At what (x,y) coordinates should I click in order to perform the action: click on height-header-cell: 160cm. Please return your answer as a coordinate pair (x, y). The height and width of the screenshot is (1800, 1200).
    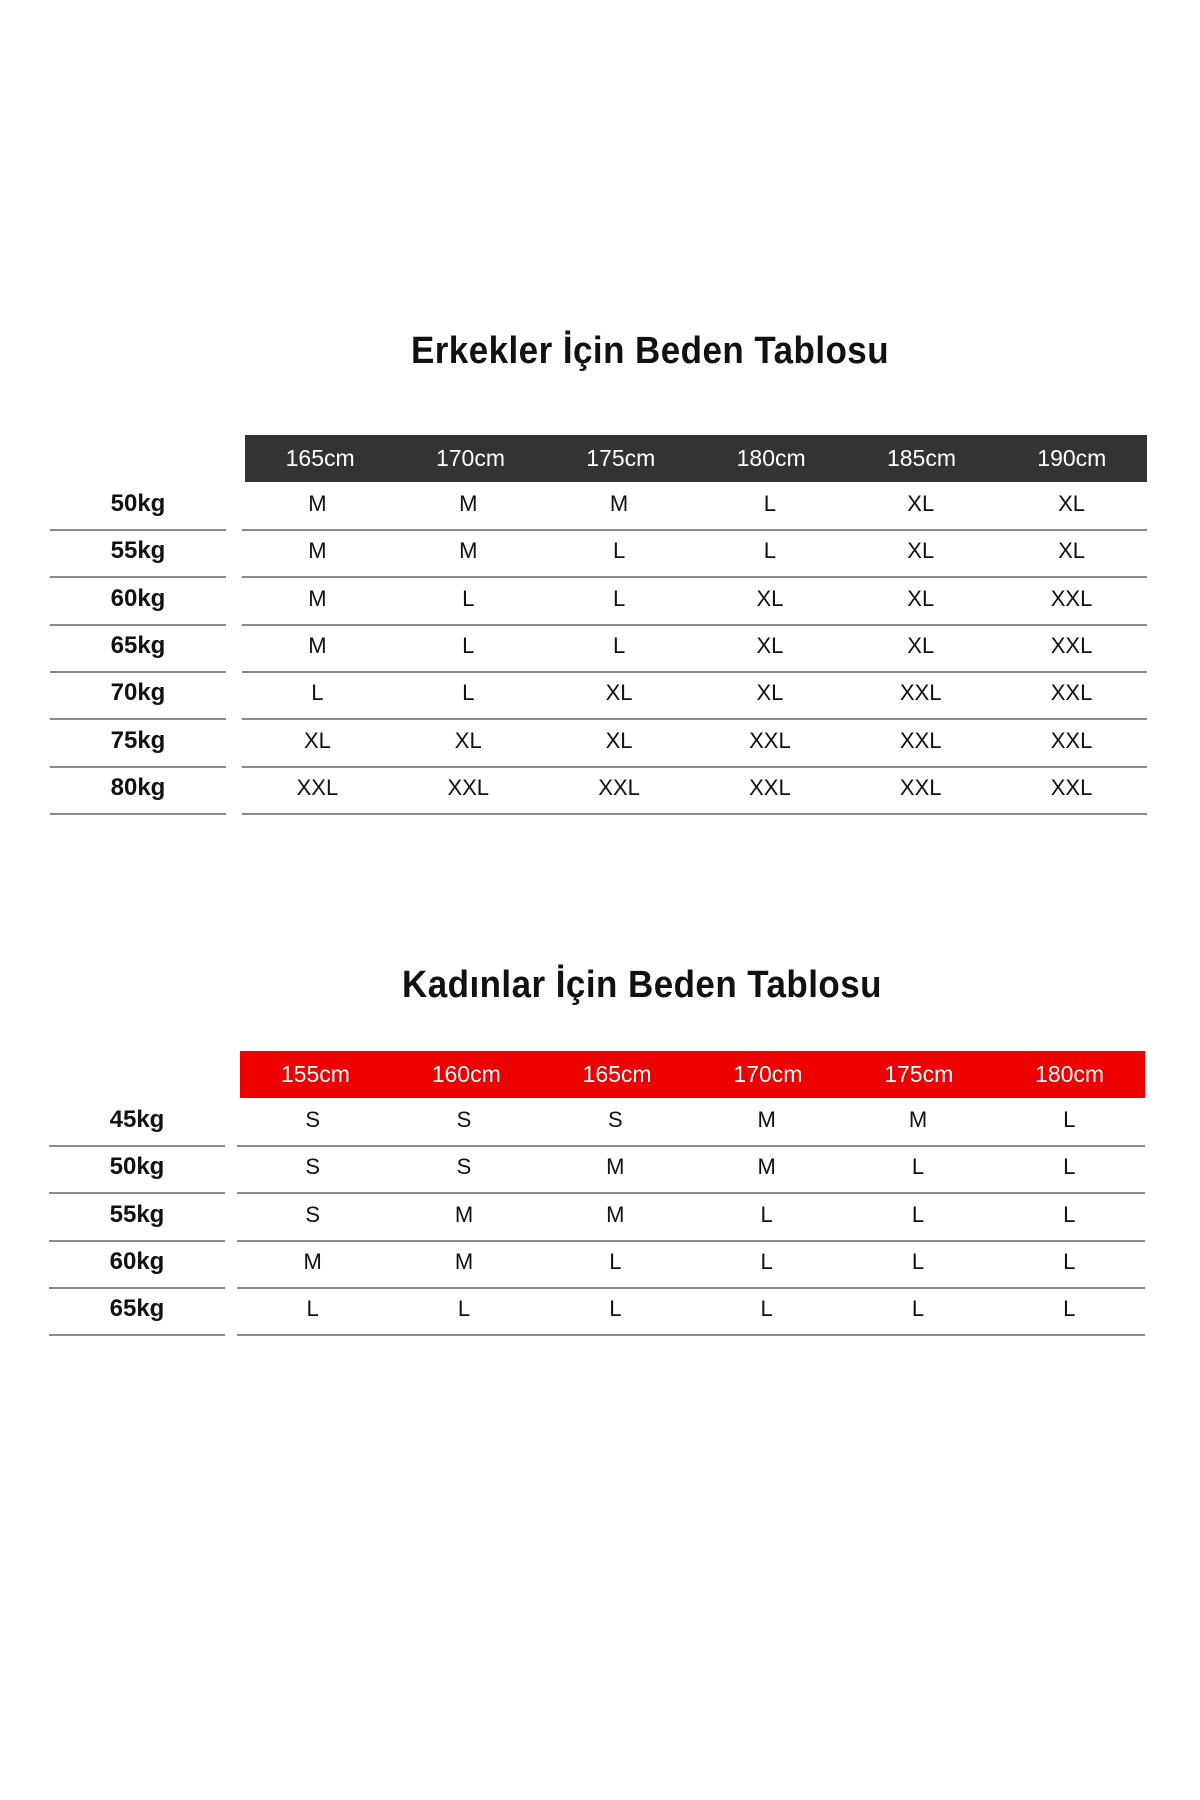
    Looking at the image, I should click on (466, 1074).